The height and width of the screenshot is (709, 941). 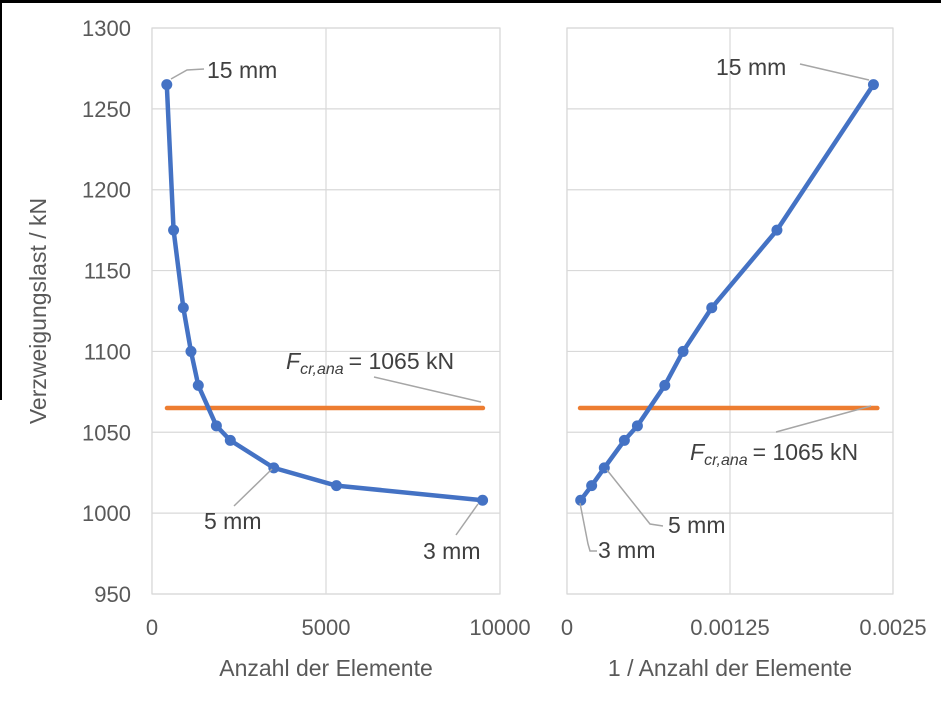 What do you see at coordinates (499, 627) in the screenshot?
I see `left-x-tick-label: 10000` at bounding box center [499, 627].